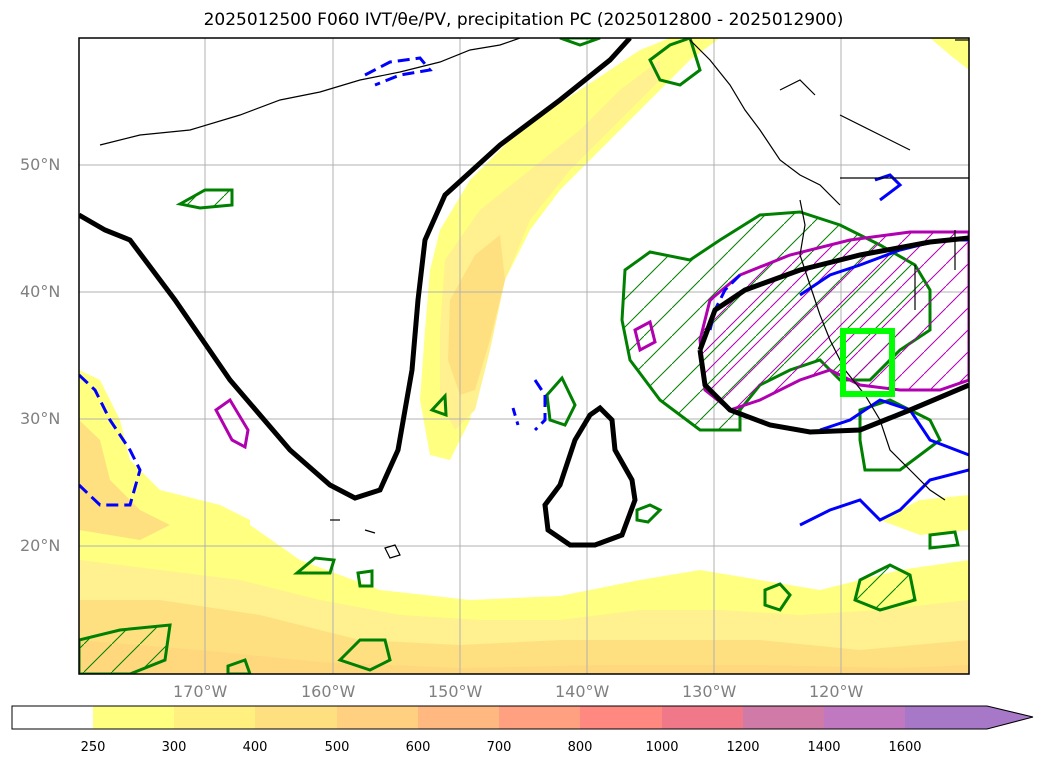 Image resolution: width=1047 pixels, height=767 pixels. I want to click on colorbar-label: 800, so click(580, 747).